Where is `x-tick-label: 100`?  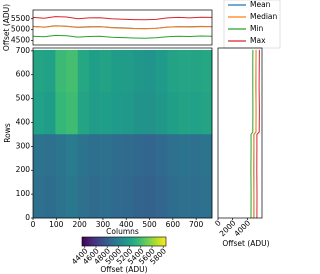
x-tick-label: 100 is located at coordinates (56, 224).